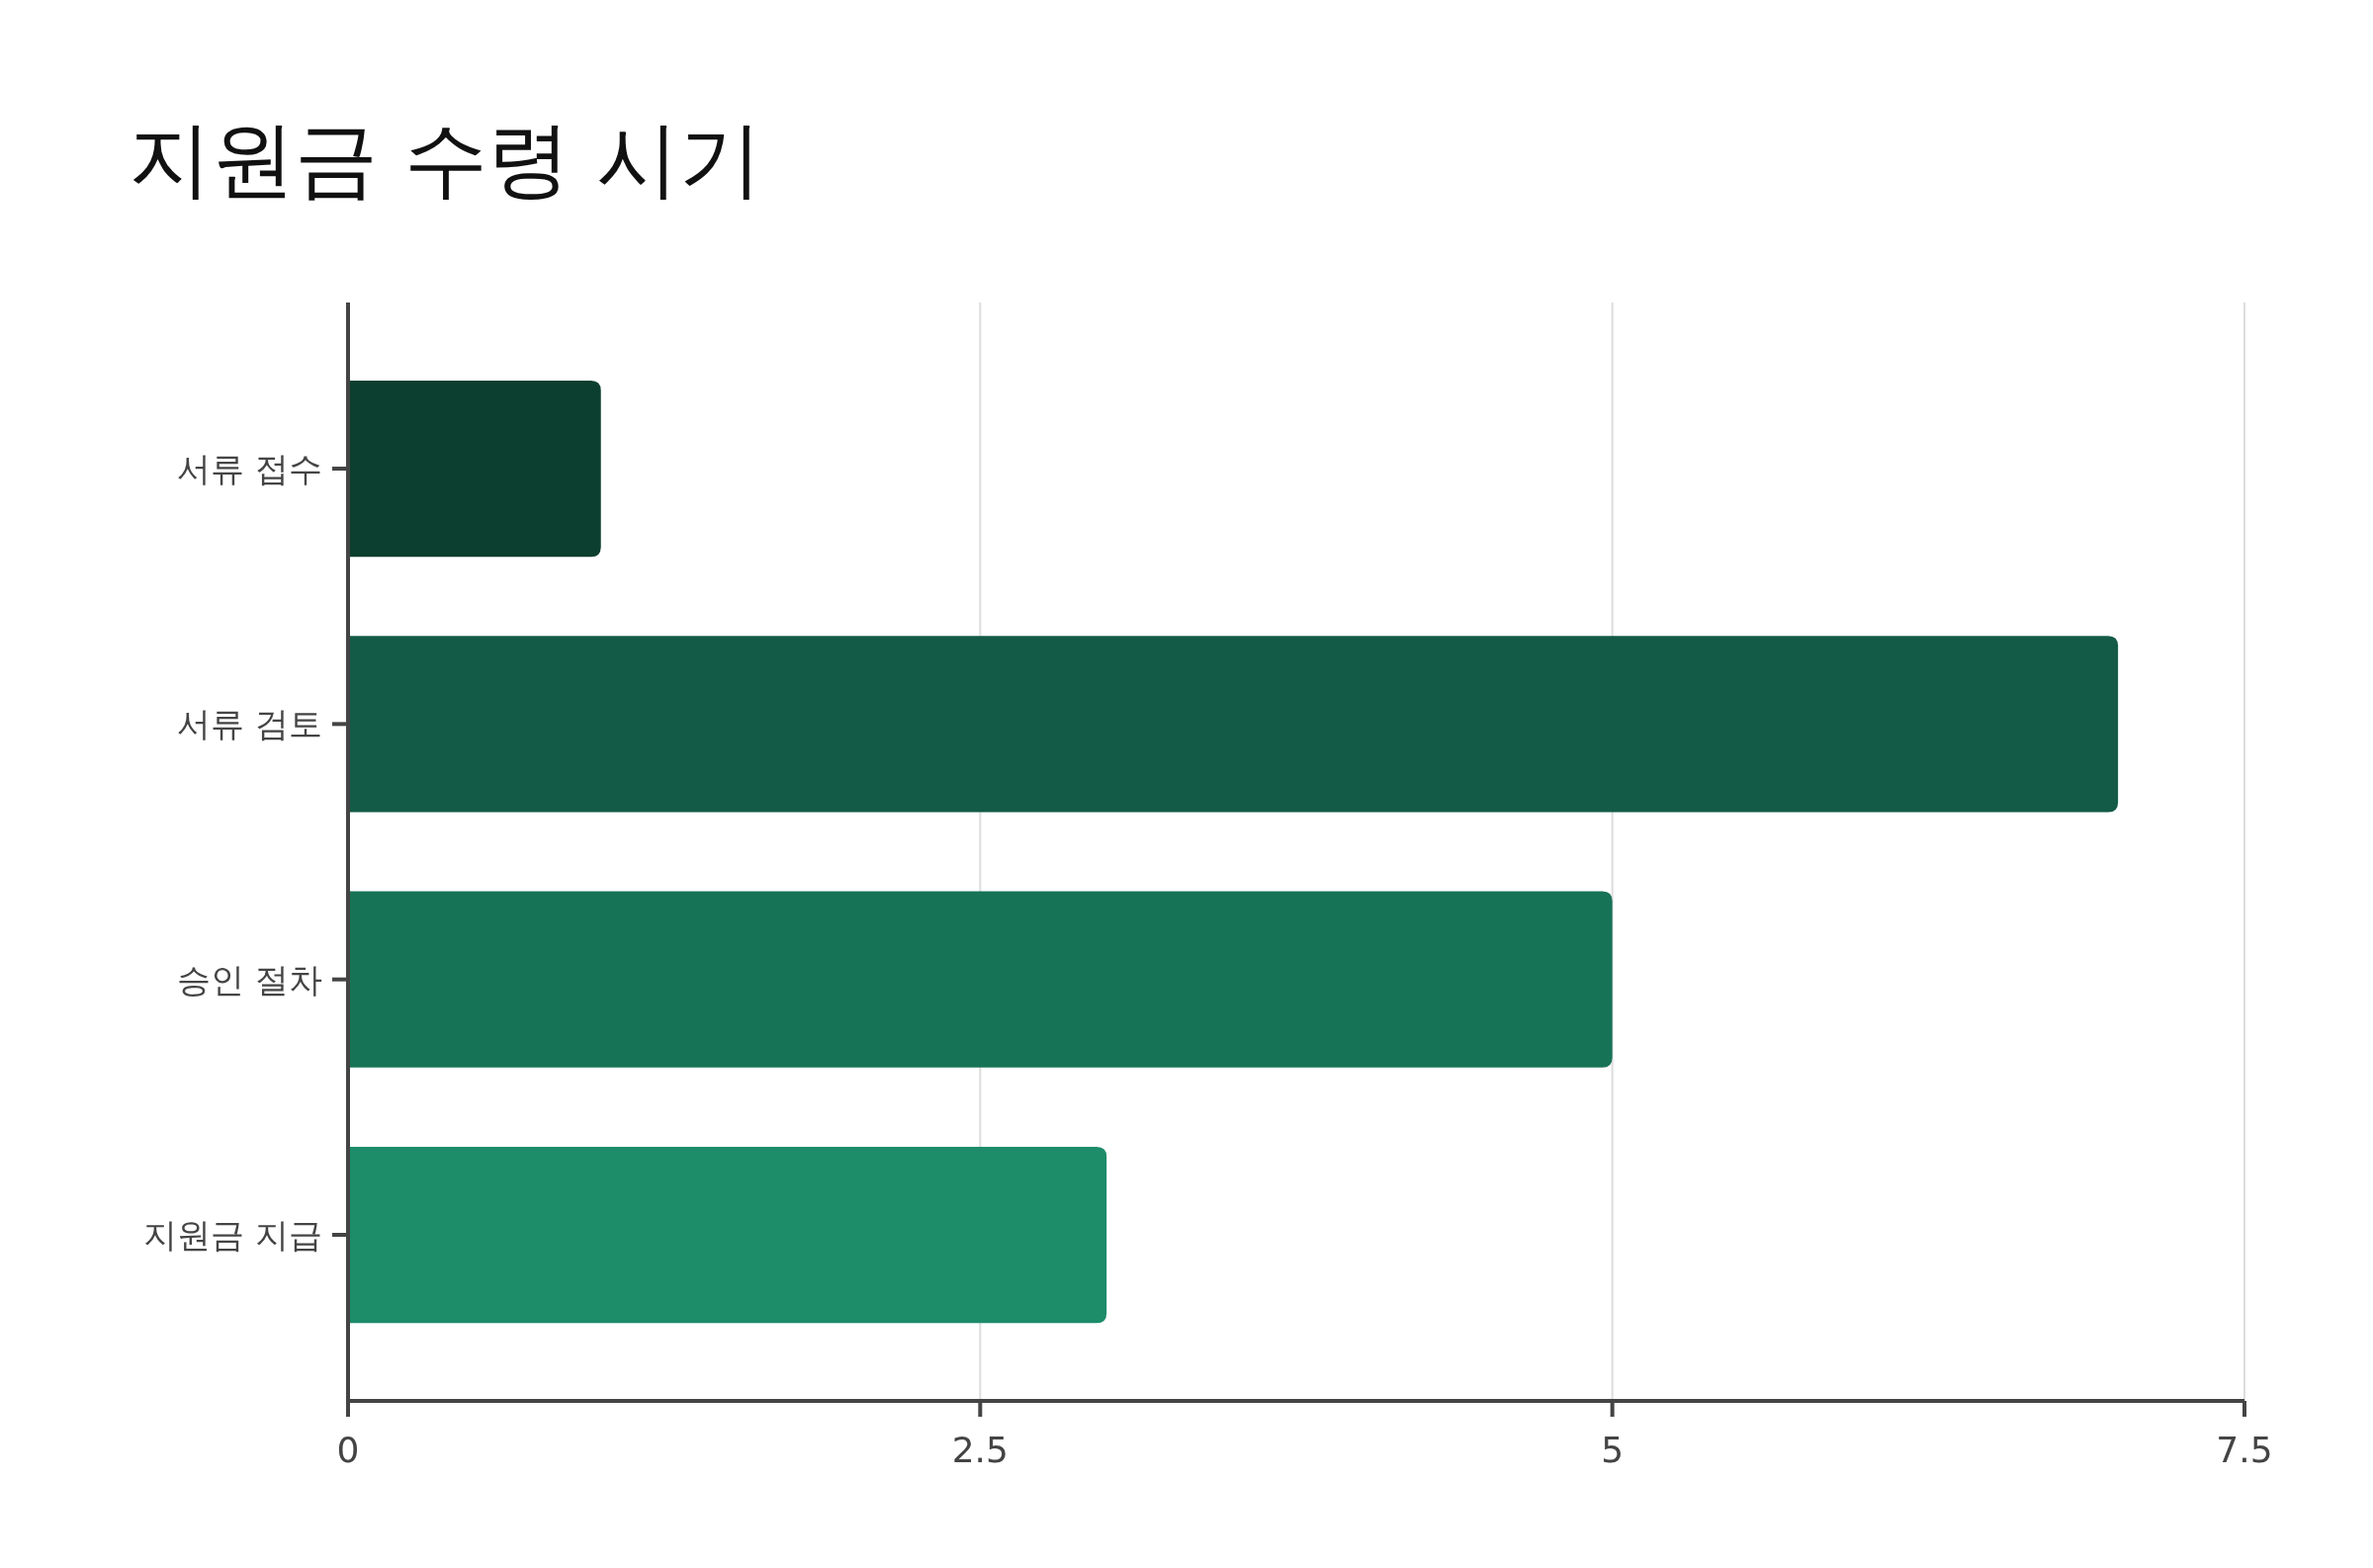  I want to click on x-tick-label: 5, so click(1613, 1450).